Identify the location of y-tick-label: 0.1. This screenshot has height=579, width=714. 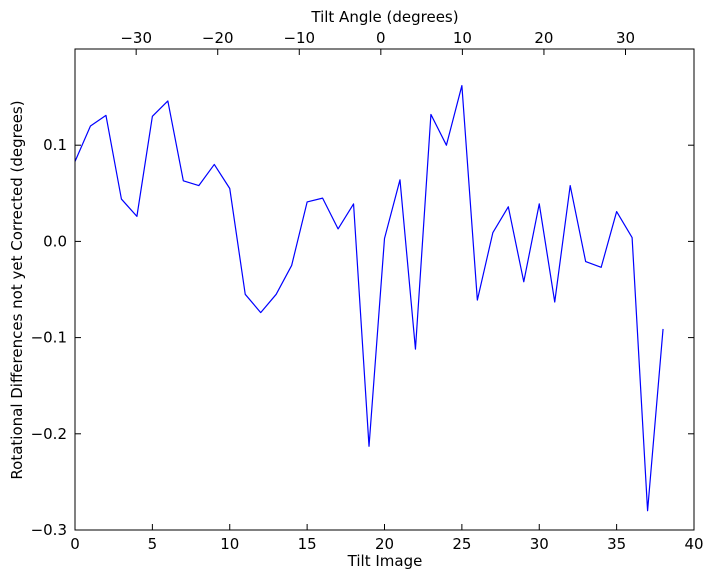
(55, 145).